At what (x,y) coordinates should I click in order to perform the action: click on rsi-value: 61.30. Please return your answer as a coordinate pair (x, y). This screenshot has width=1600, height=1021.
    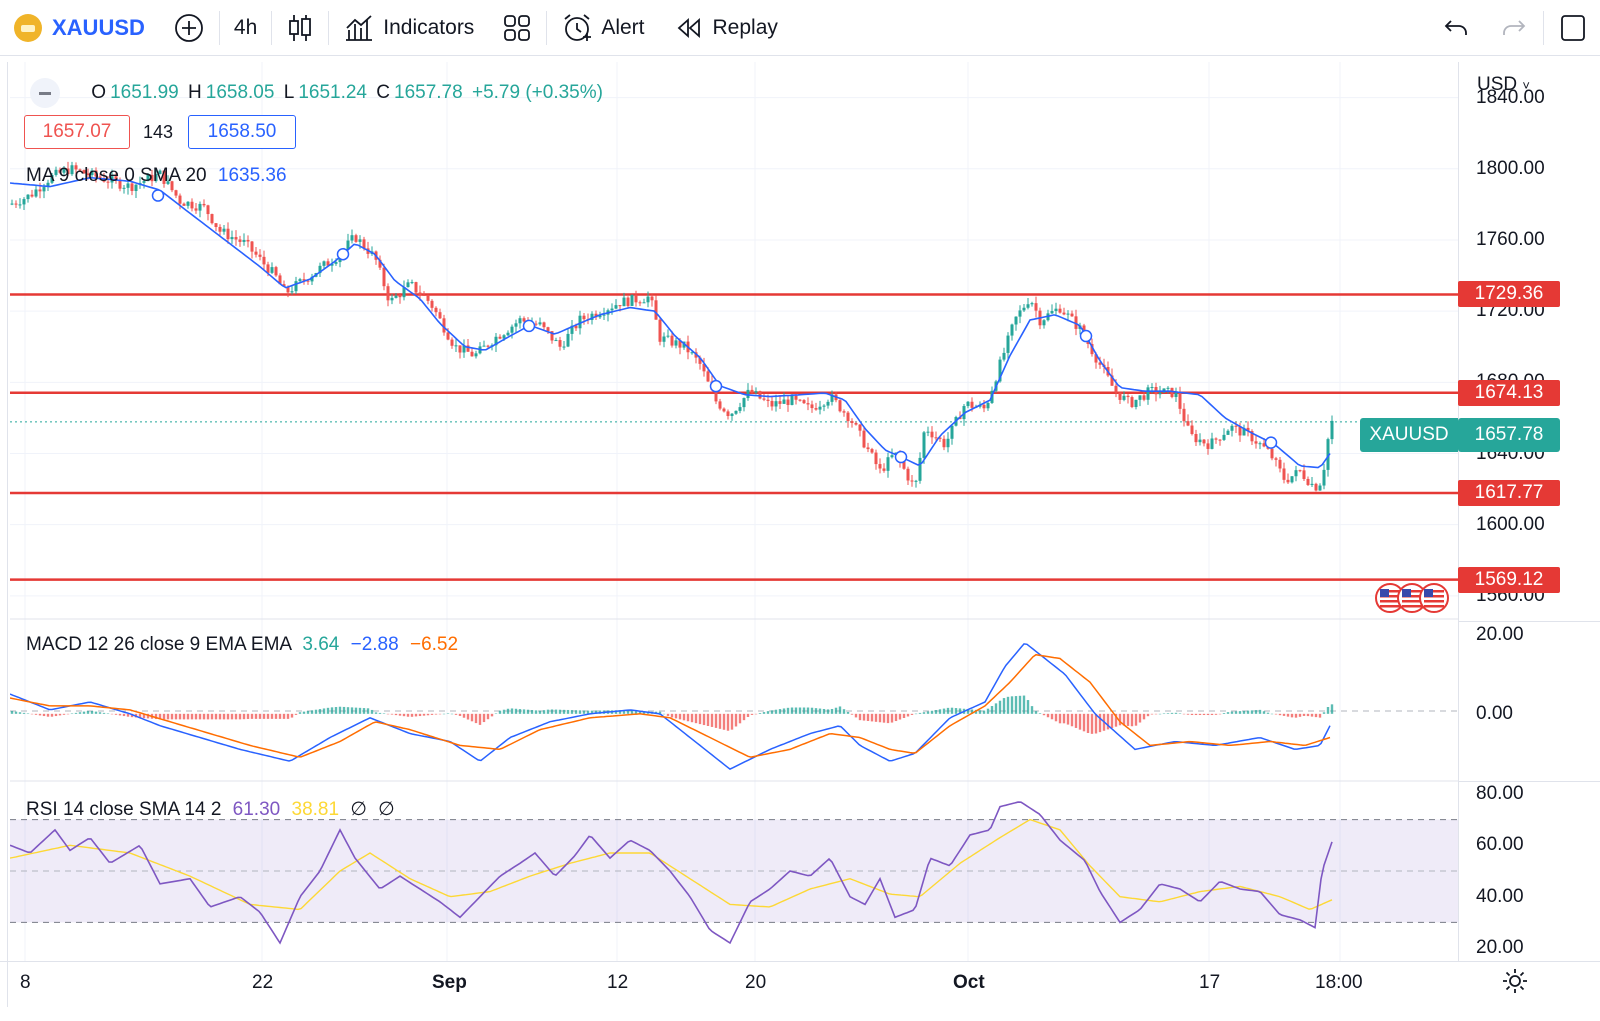
    Looking at the image, I should click on (256, 809).